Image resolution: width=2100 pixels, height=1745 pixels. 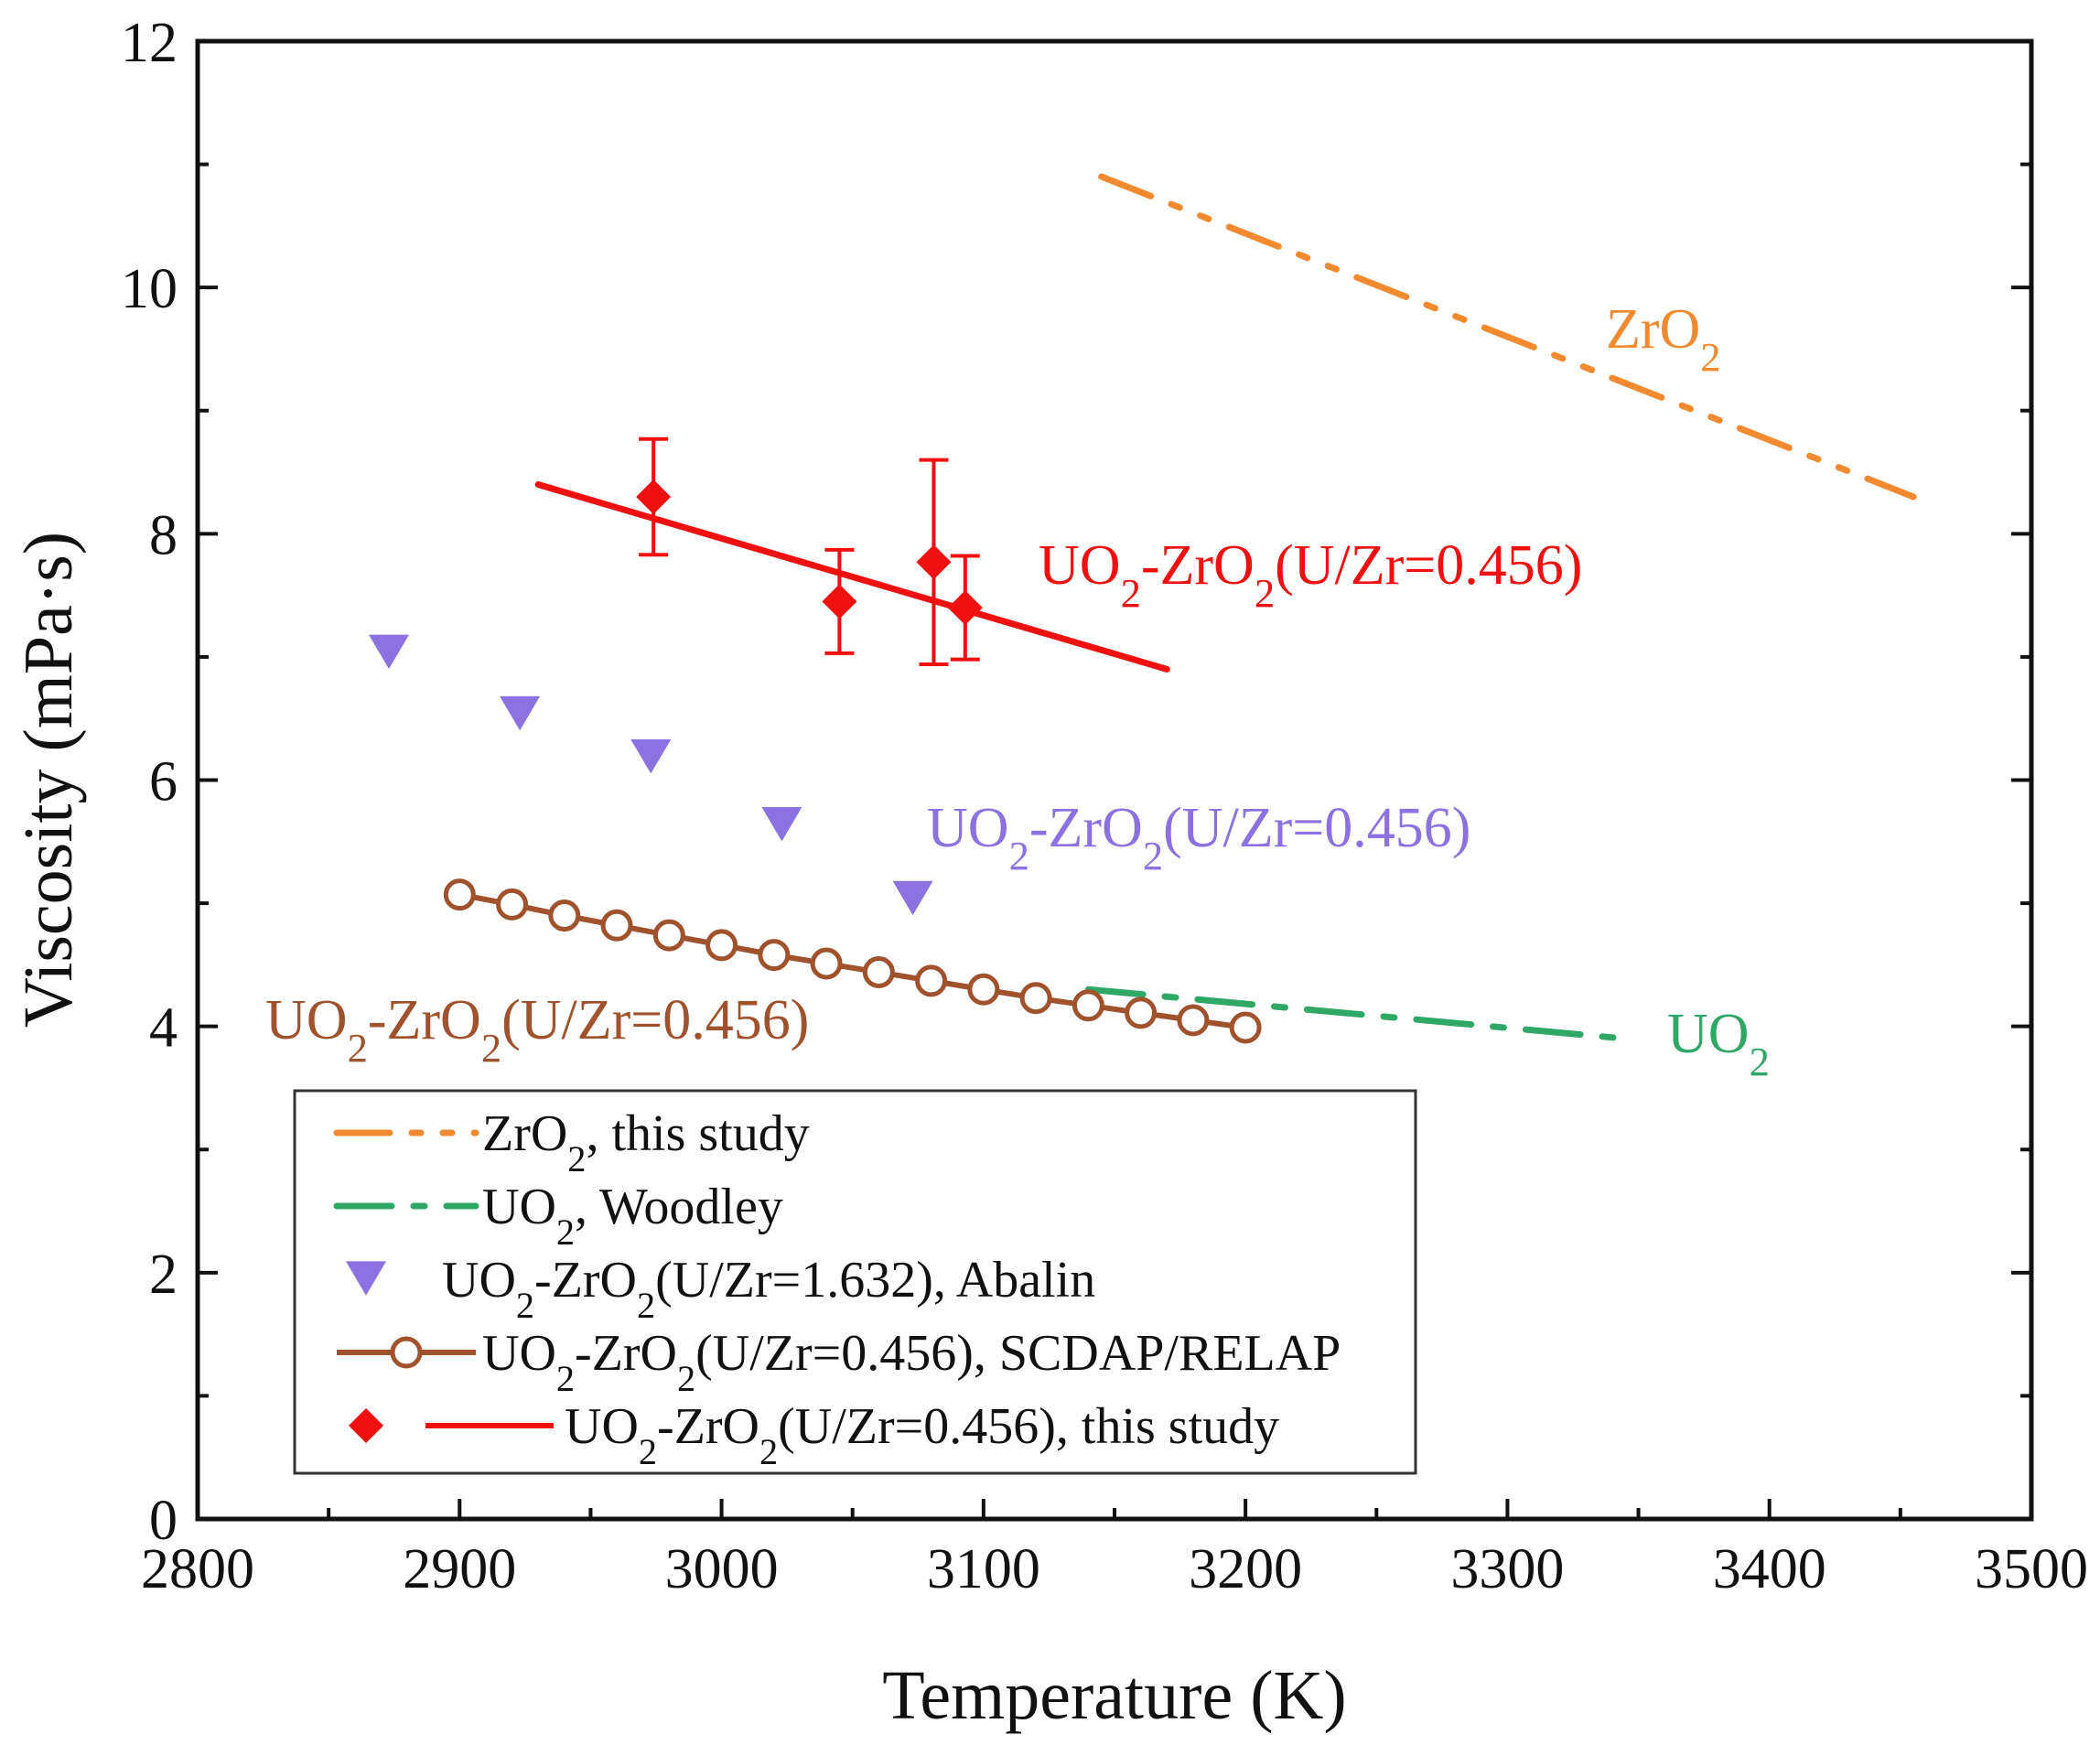 I want to click on legend-label-uo2-subscript: 2, so click(x=565, y=1232).